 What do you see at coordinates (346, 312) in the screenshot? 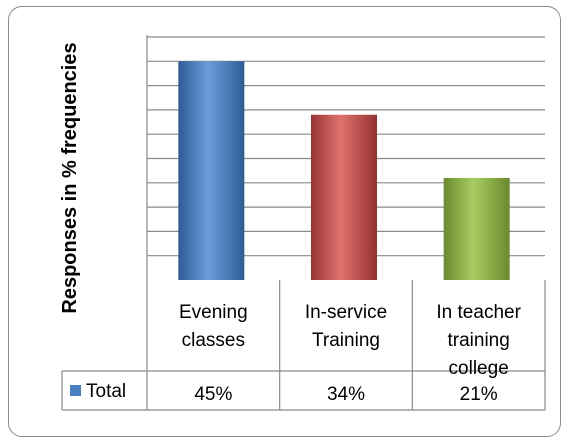
I see `category-label-line: In-service` at bounding box center [346, 312].